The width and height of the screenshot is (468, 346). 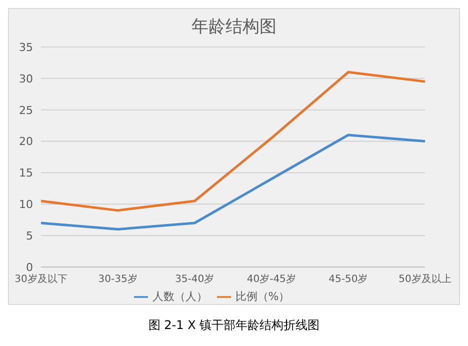 What do you see at coordinates (425, 279) in the screenshot?
I see `x-tick-label: 50岁及以上` at bounding box center [425, 279].